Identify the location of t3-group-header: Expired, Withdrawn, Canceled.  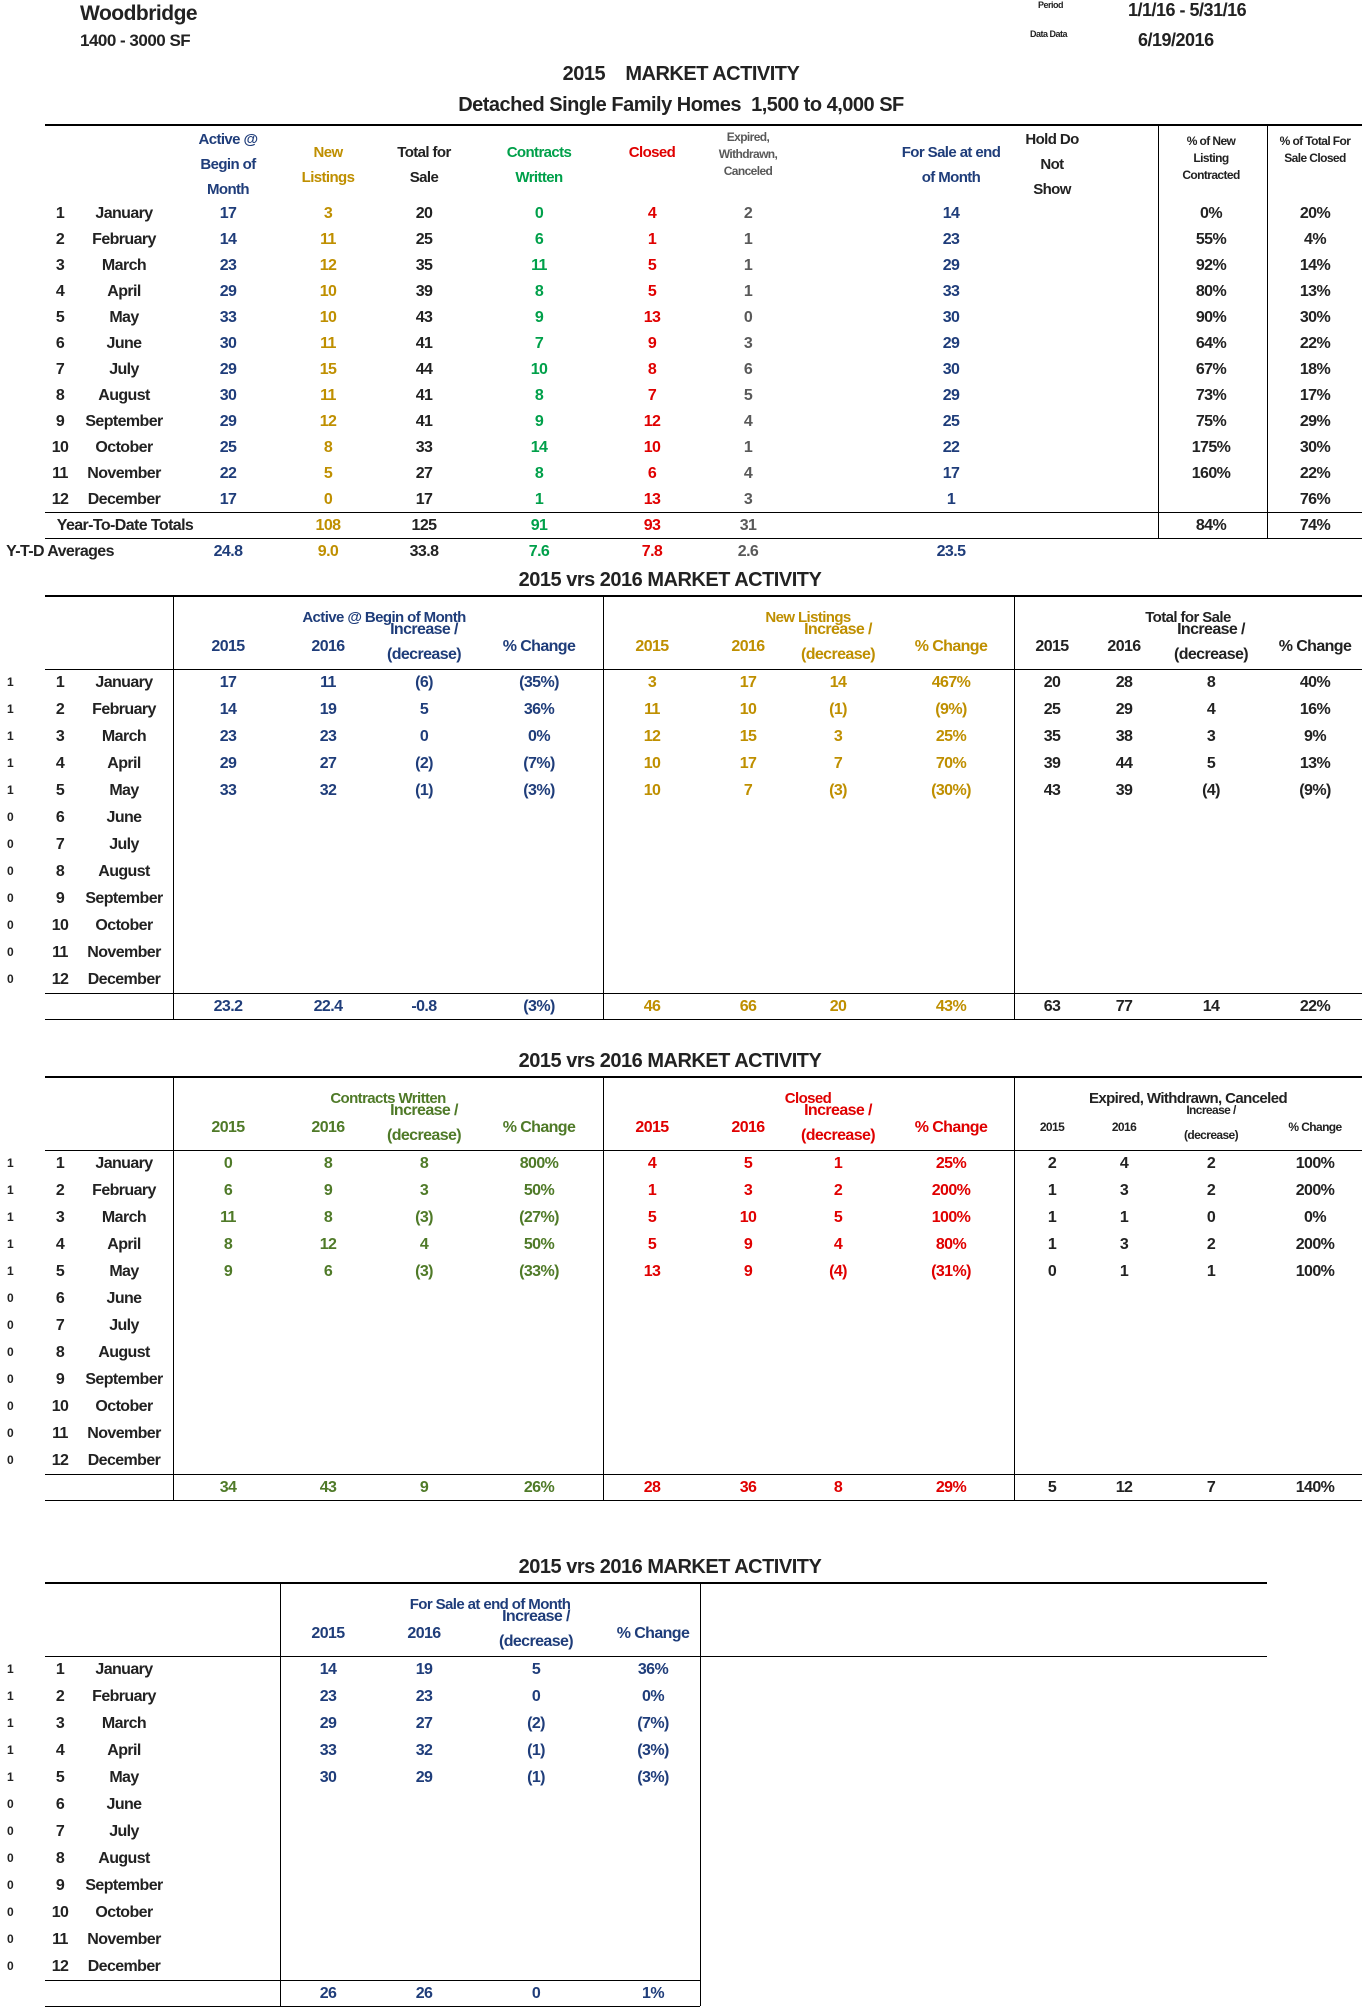
(1188, 1098).